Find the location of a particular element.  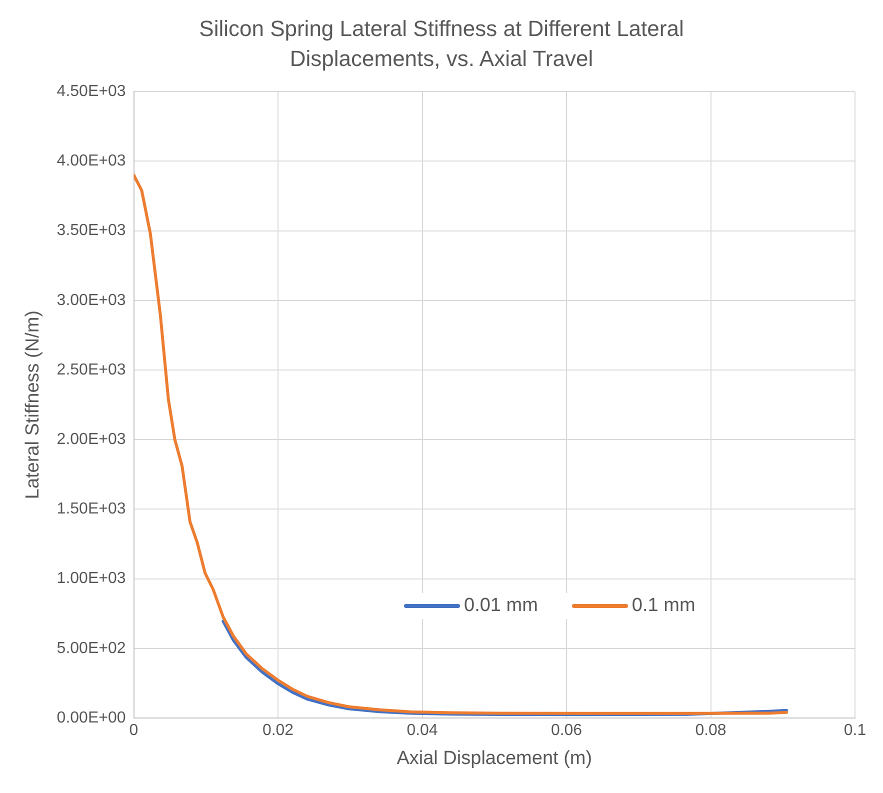

x-tick-label: 0.02 is located at coordinates (278, 731).